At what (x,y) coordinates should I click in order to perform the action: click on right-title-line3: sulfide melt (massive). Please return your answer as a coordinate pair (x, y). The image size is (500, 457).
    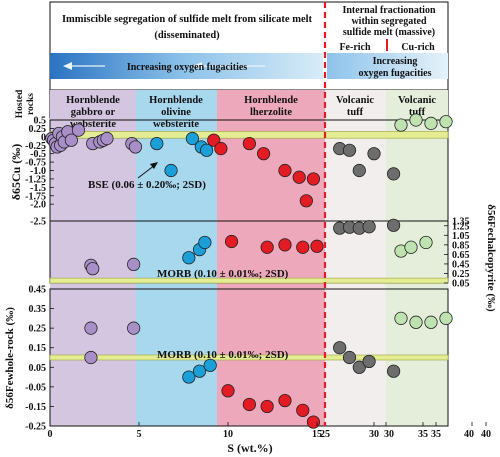
    Looking at the image, I should click on (389, 32).